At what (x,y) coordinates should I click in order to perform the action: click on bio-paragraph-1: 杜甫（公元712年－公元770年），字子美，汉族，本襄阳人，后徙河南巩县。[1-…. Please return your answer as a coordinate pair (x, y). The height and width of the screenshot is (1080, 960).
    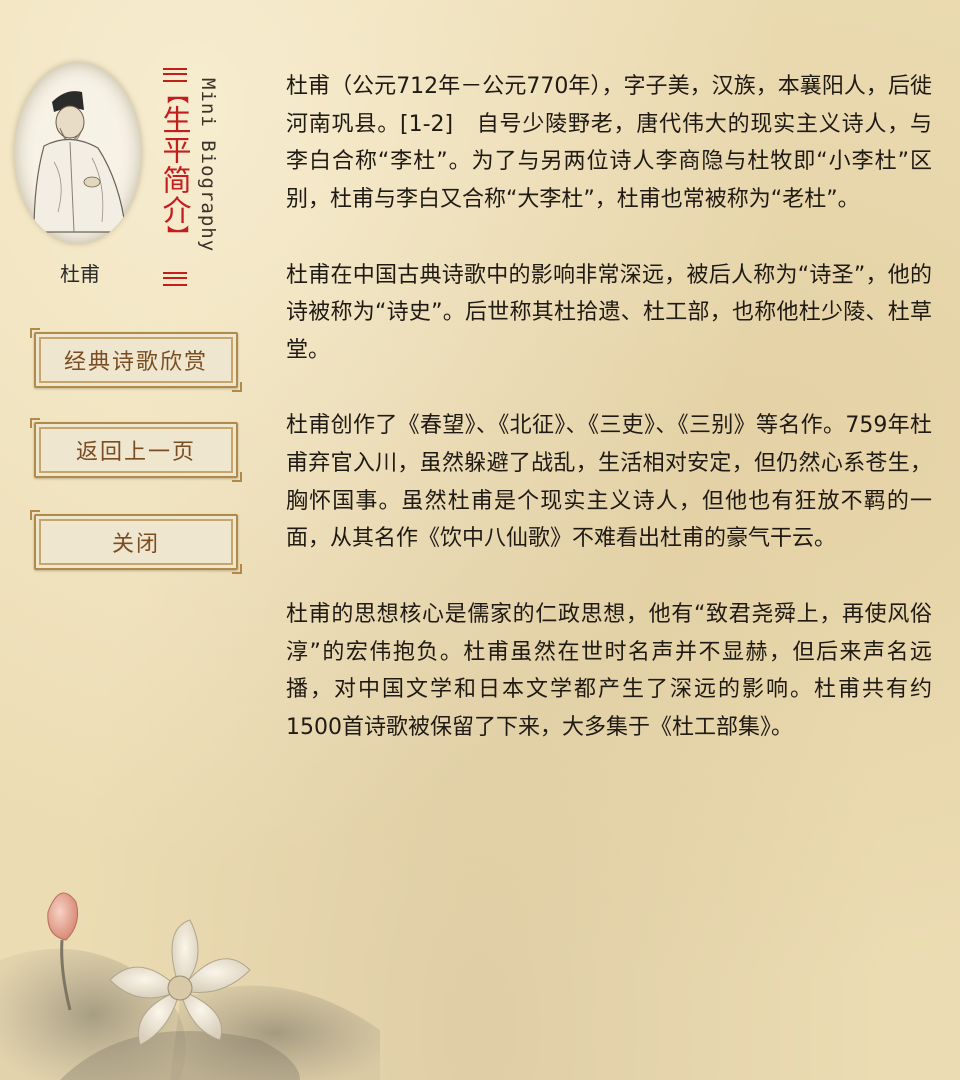
    Looking at the image, I should click on (609, 143).